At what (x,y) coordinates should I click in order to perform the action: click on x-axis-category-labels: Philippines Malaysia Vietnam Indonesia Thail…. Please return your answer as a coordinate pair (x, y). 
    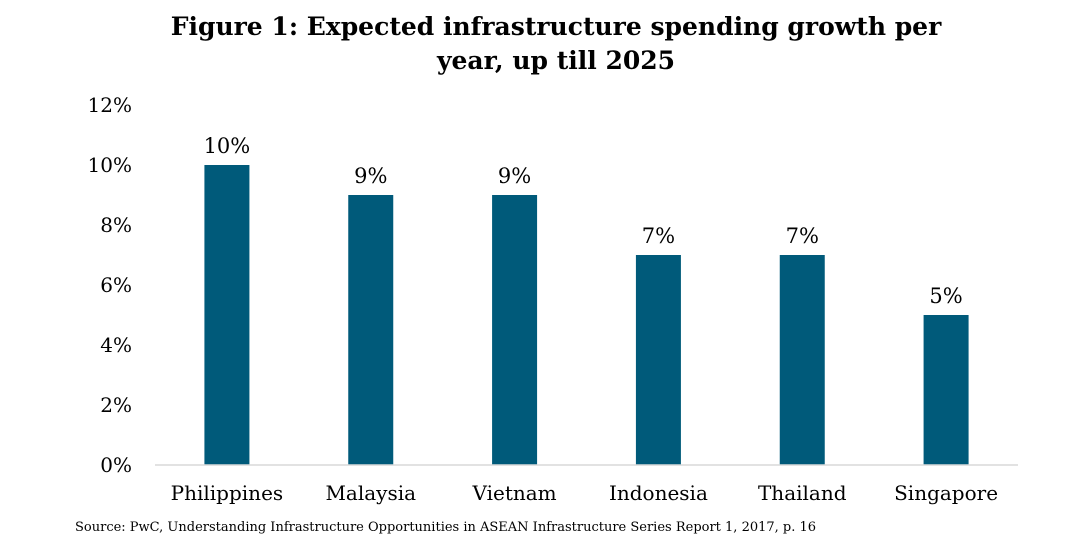
    Looking at the image, I should click on (584, 493).